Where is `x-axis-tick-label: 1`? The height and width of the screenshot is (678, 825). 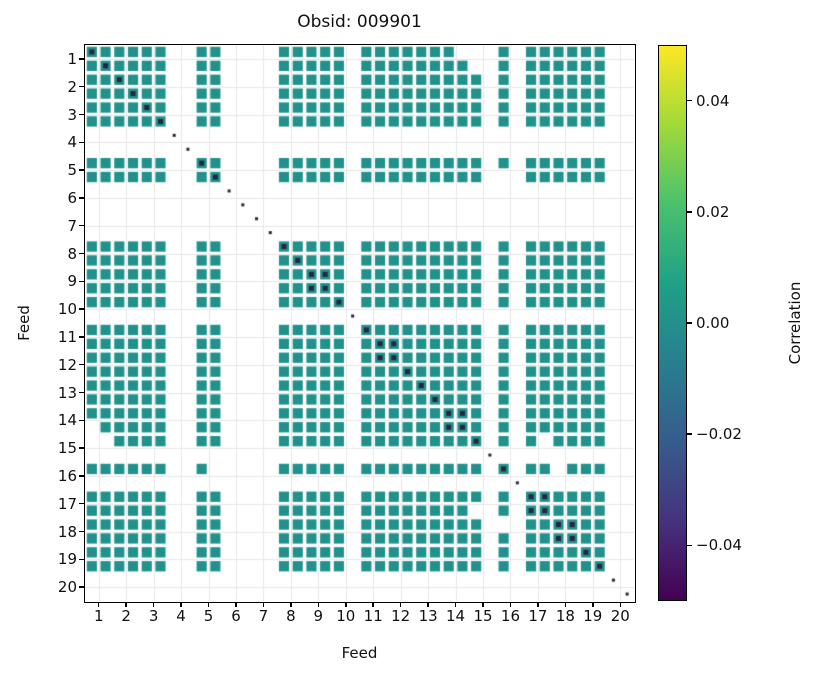
x-axis-tick-label: 1 is located at coordinates (98, 616).